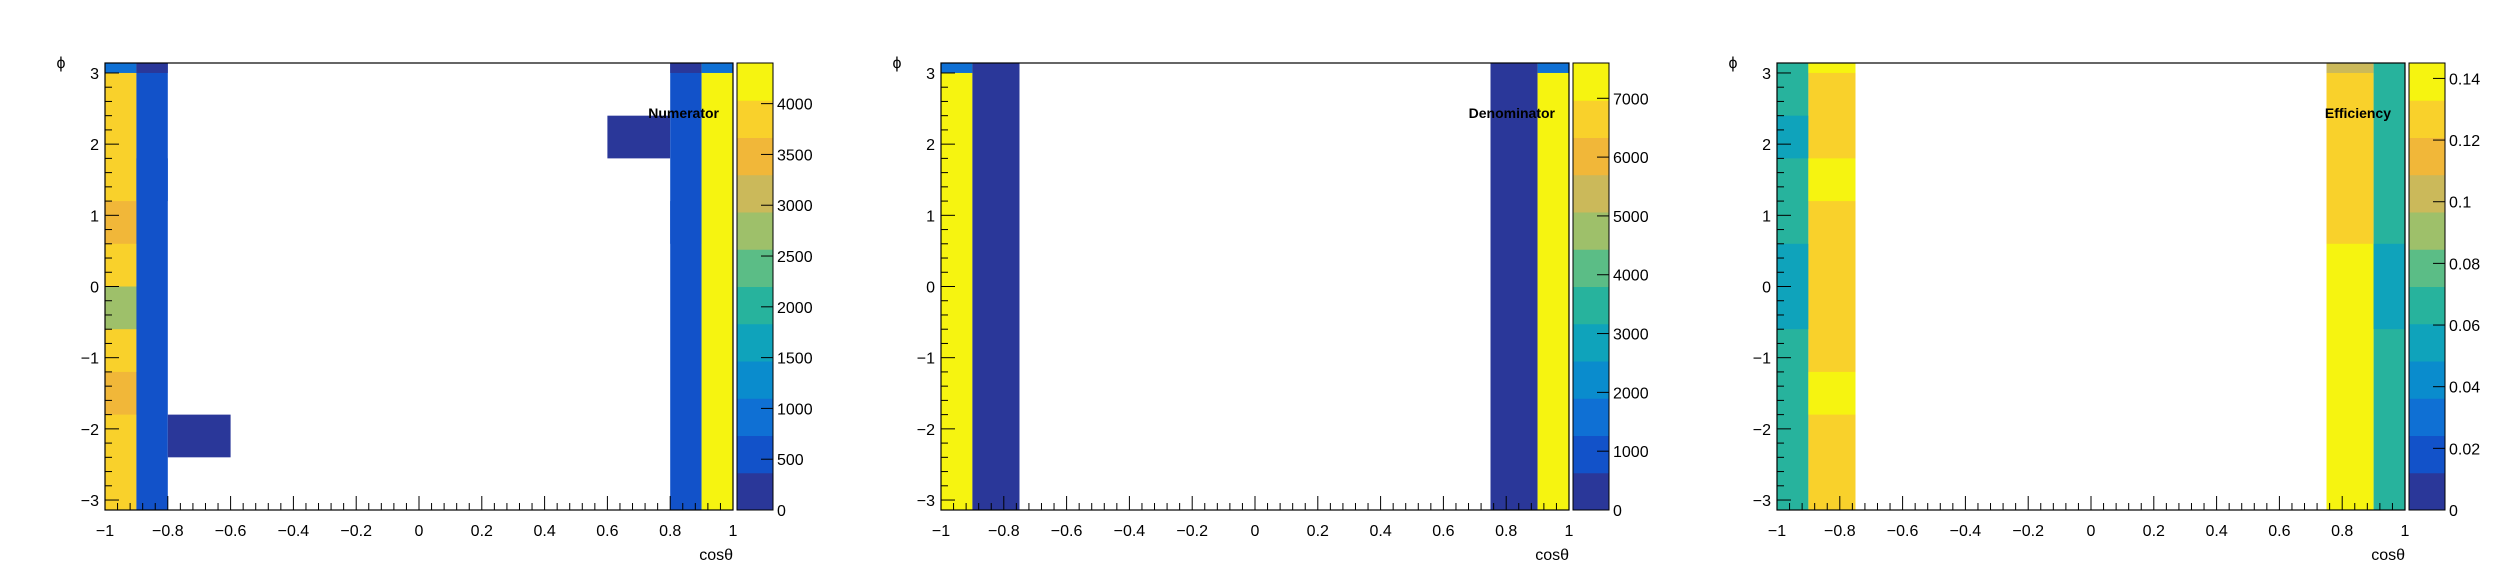  What do you see at coordinates (2464, 79) in the screenshot?
I see `palette-tick-label: 0.14` at bounding box center [2464, 79].